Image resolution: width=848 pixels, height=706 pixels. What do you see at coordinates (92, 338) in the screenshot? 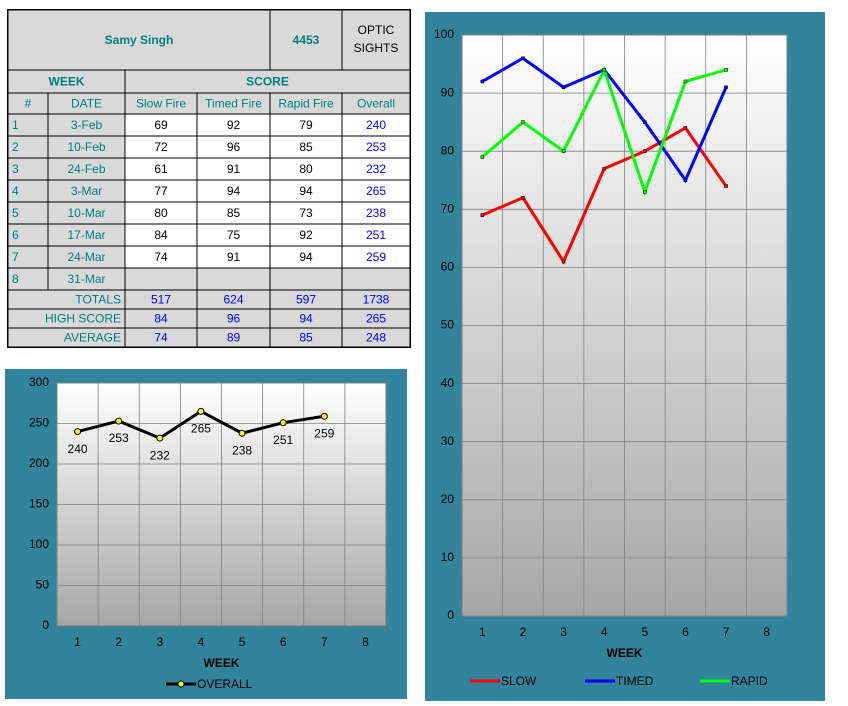
I see `summary-label: AVERAGE` at bounding box center [92, 338].